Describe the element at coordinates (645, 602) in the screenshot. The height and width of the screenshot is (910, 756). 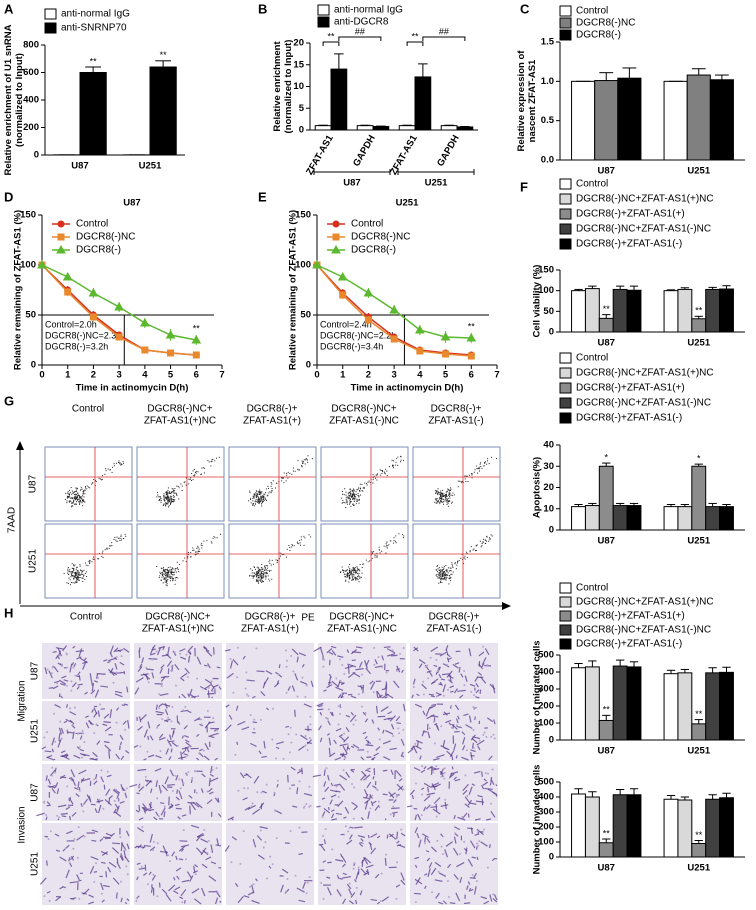
I see `legend-label: DGCR8(-)NC+ZFAT-AS1(+)NC` at that location.